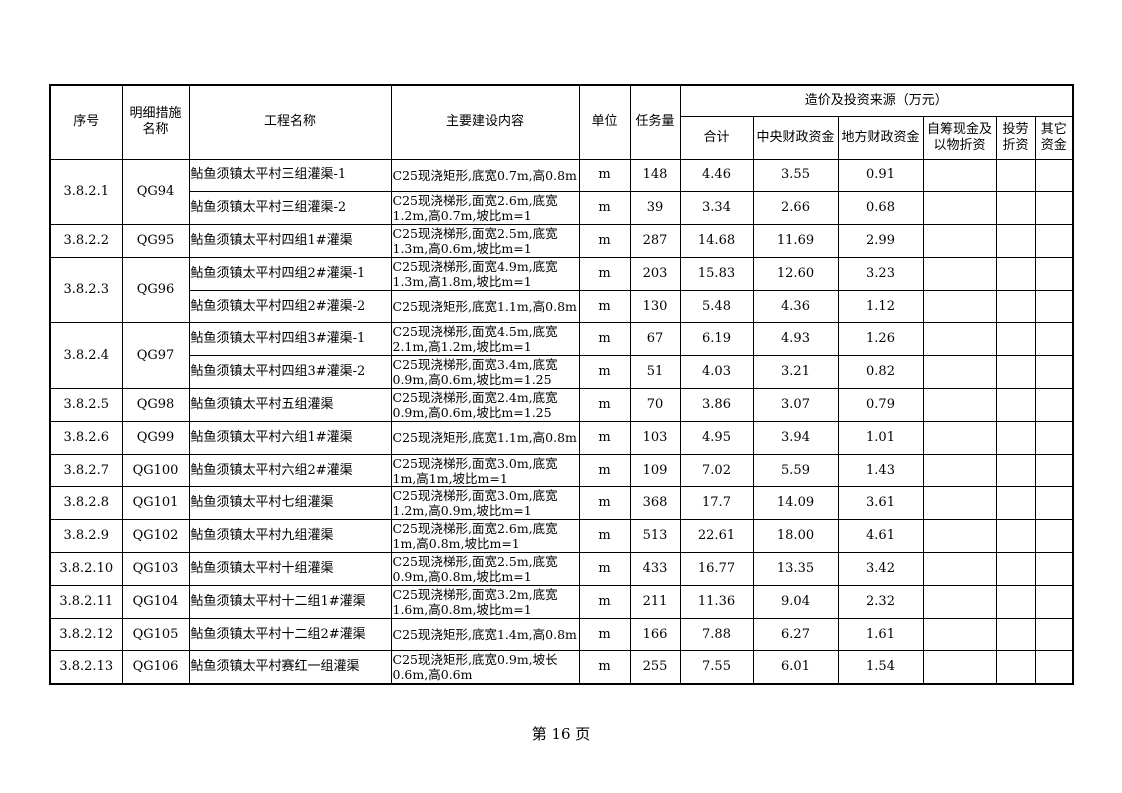  I want to click on local-fund-cell: 1.43, so click(880, 470).